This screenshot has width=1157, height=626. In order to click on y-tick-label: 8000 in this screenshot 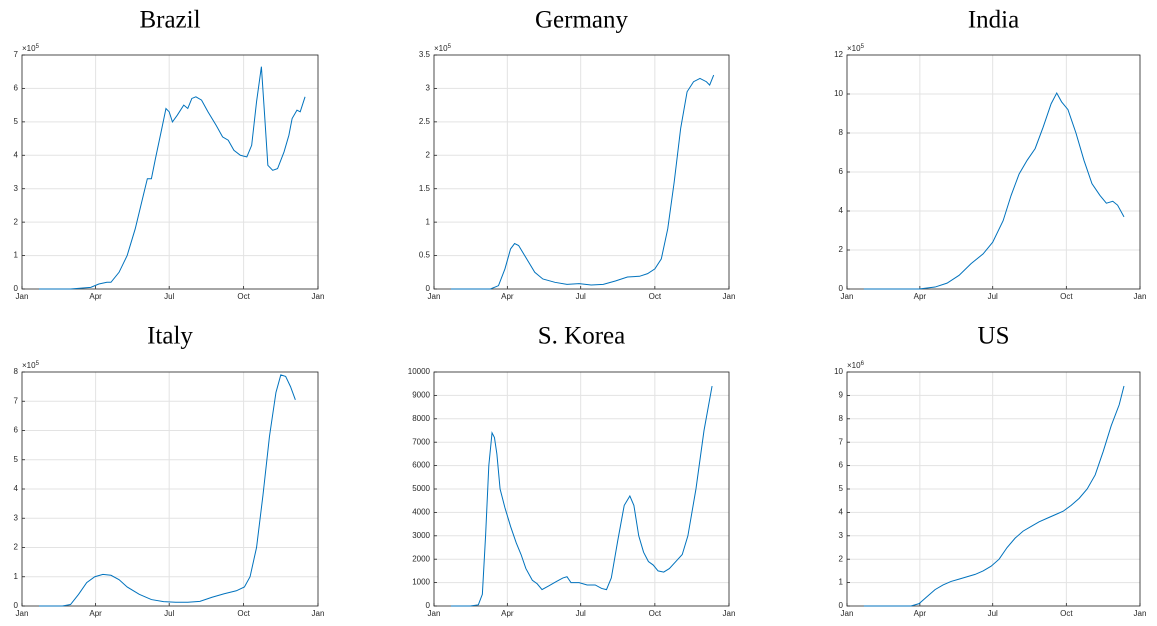, I will do `click(421, 418)`.